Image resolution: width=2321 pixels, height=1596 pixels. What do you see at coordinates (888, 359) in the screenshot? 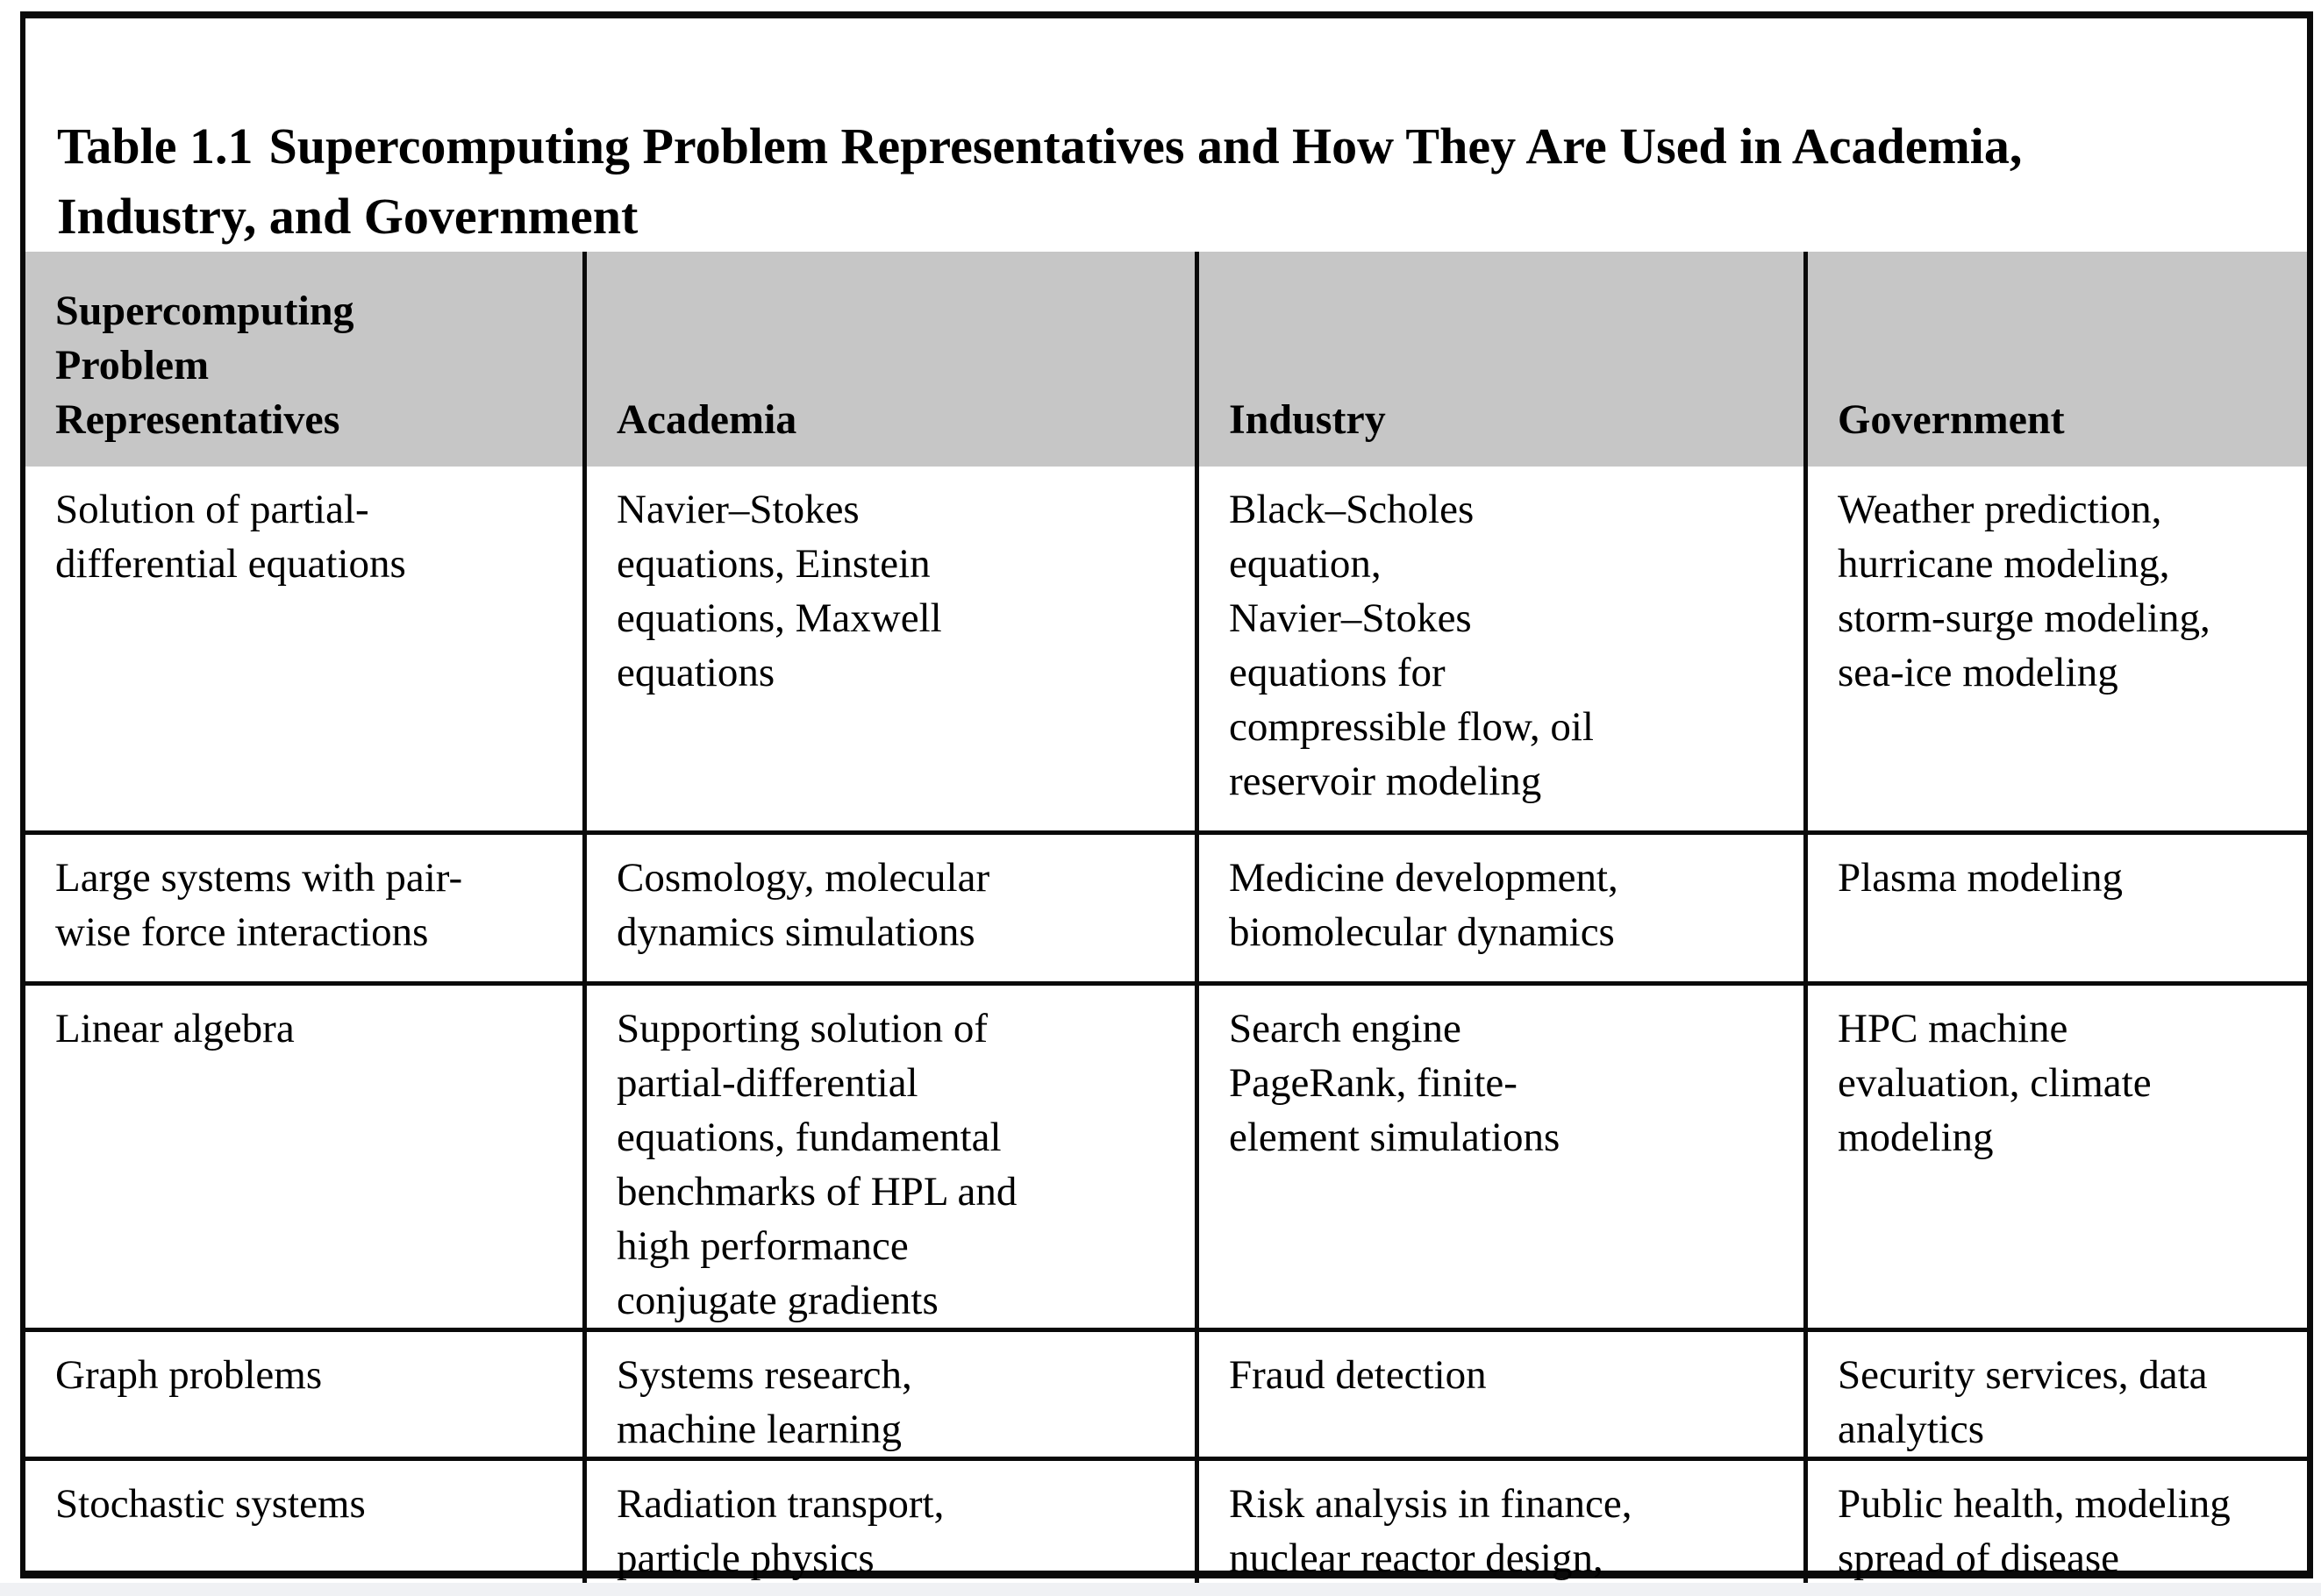
I see `column-header-academia: Academia` at bounding box center [888, 359].